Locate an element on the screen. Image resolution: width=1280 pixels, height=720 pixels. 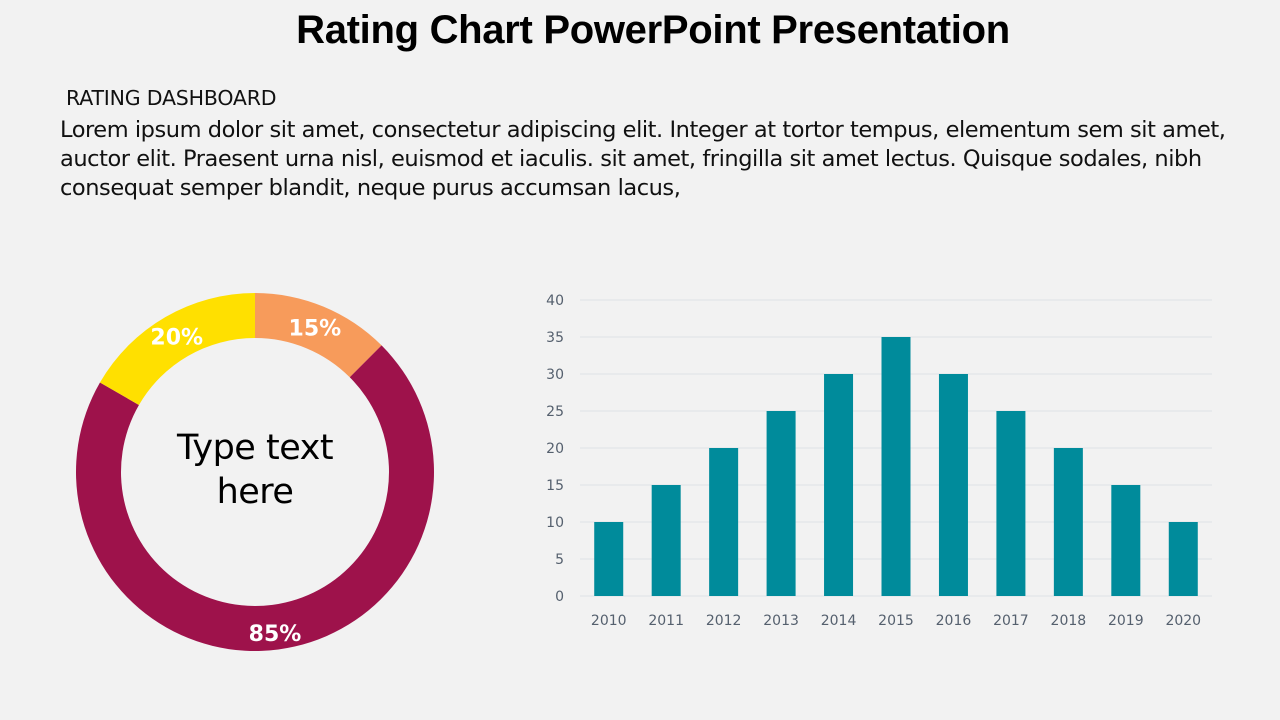
donut-center-text: Type text here is located at coordinates (255, 470).